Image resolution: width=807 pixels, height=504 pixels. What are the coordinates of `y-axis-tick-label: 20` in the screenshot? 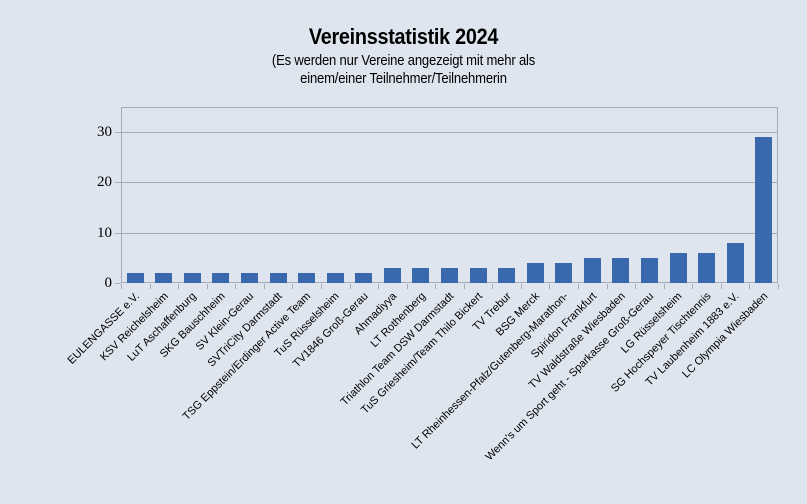 It's located at (104, 182).